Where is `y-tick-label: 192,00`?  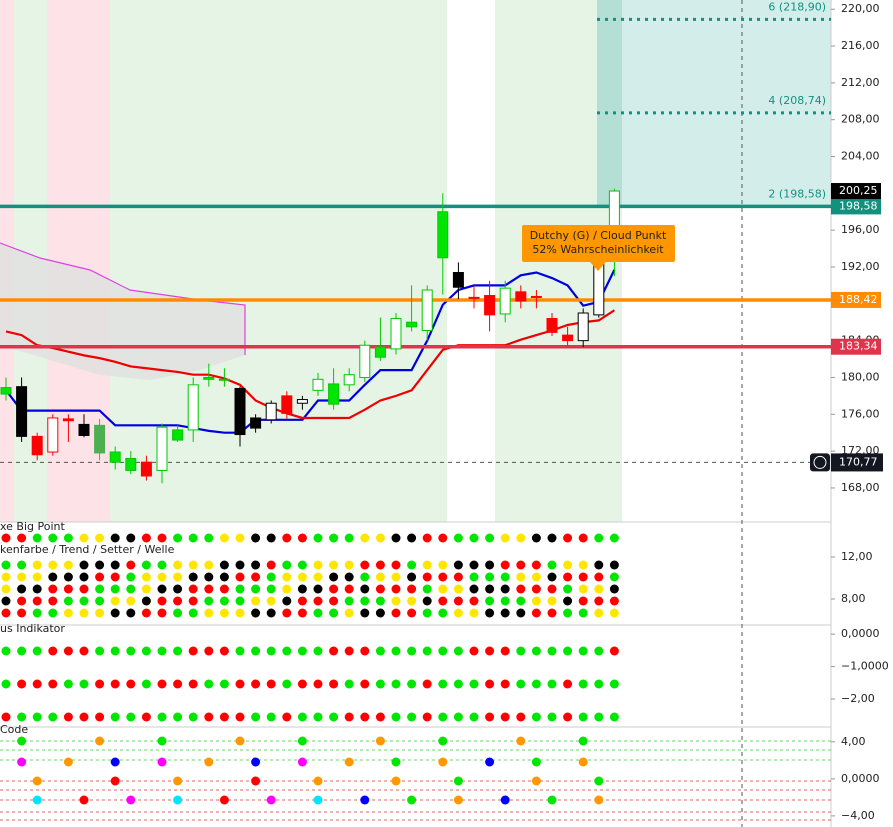 y-tick-label: 192,00 is located at coordinates (860, 266).